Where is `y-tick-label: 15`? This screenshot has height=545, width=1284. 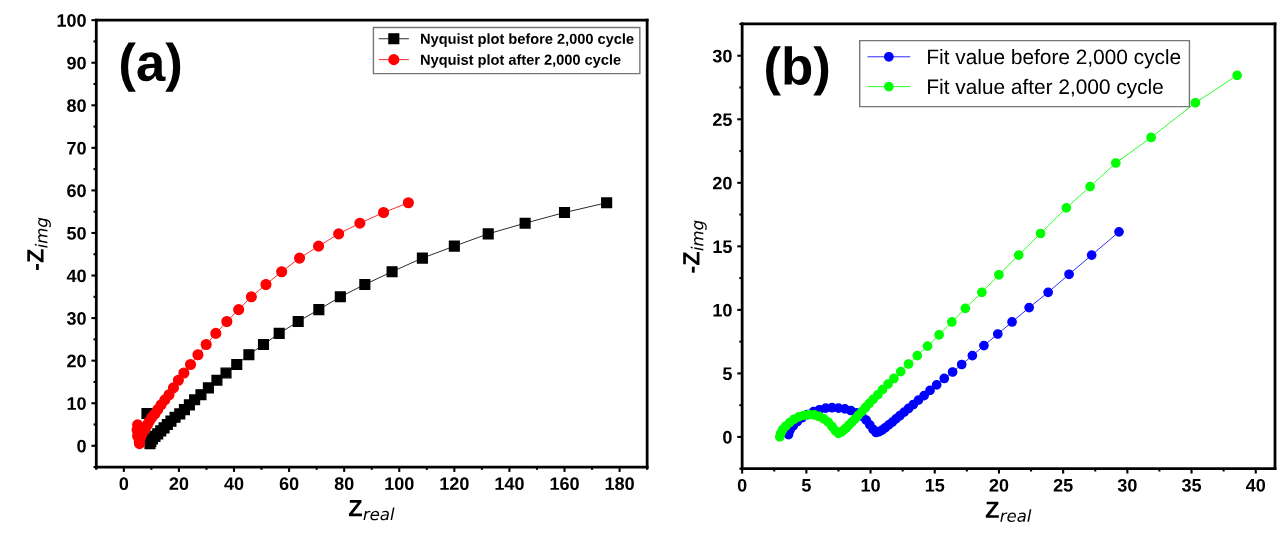 y-tick-label: 15 is located at coordinates (722, 247).